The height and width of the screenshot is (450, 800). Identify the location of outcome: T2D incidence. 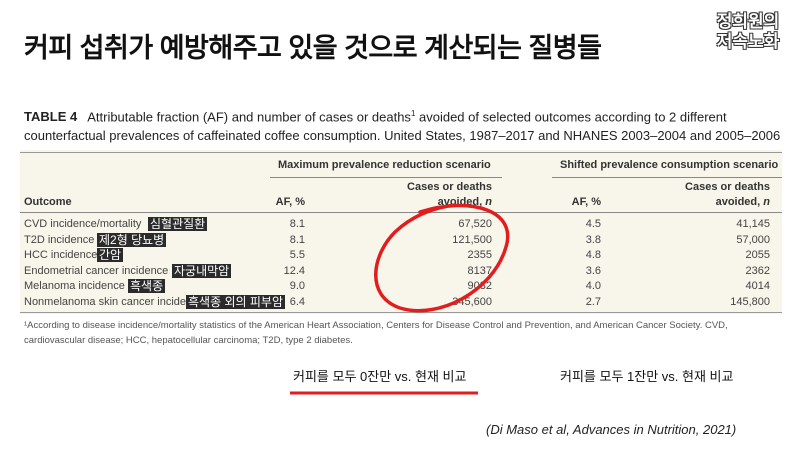
(59, 239).